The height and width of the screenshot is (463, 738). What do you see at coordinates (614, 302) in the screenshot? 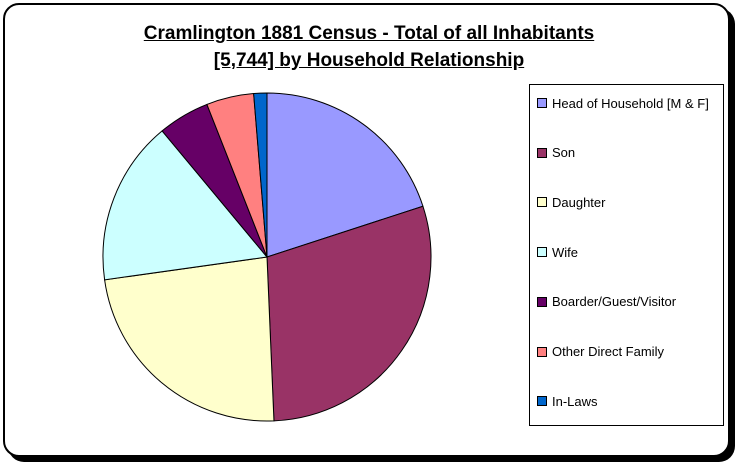
I see `legend-label: Boarder/Guest/Visitor` at bounding box center [614, 302].